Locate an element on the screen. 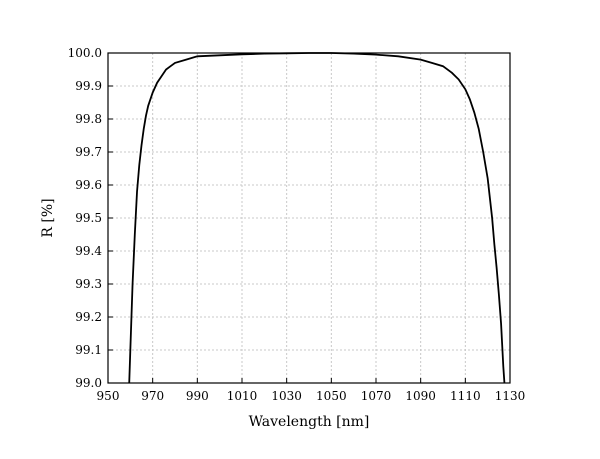  y-tick-label: 99.1 is located at coordinates (88, 350).